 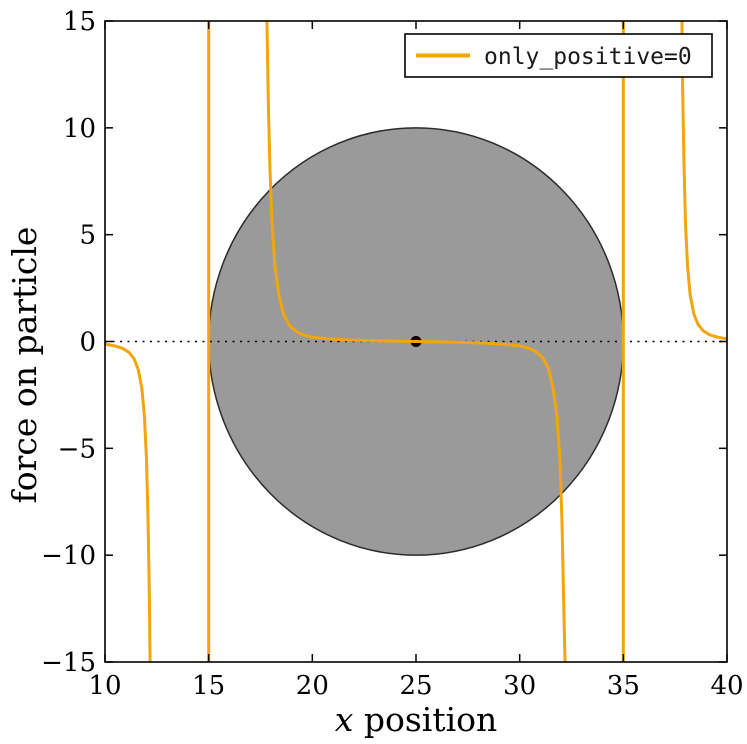 I want to click on y-tick-label: 15, so click(x=79, y=22).